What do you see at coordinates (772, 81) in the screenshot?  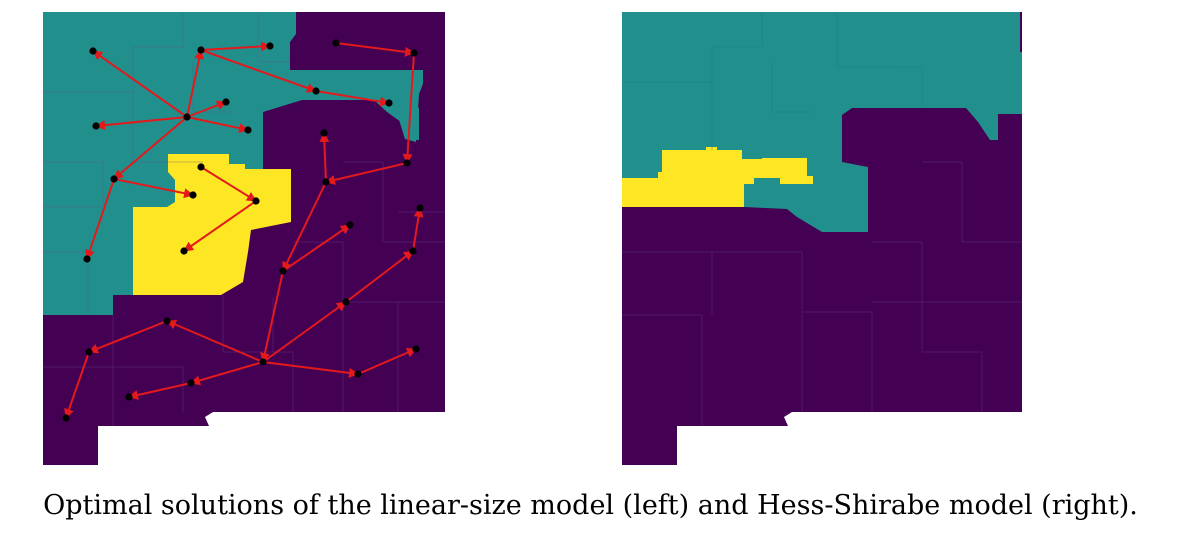 I see `right-teal-county-lines` at bounding box center [772, 81].